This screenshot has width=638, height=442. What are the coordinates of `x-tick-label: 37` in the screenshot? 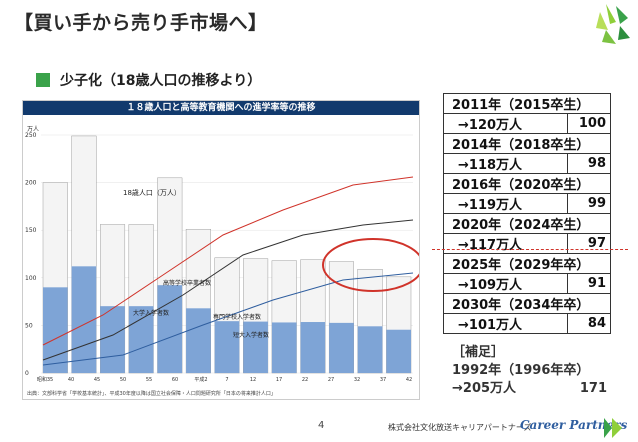 It's located at (383, 380).